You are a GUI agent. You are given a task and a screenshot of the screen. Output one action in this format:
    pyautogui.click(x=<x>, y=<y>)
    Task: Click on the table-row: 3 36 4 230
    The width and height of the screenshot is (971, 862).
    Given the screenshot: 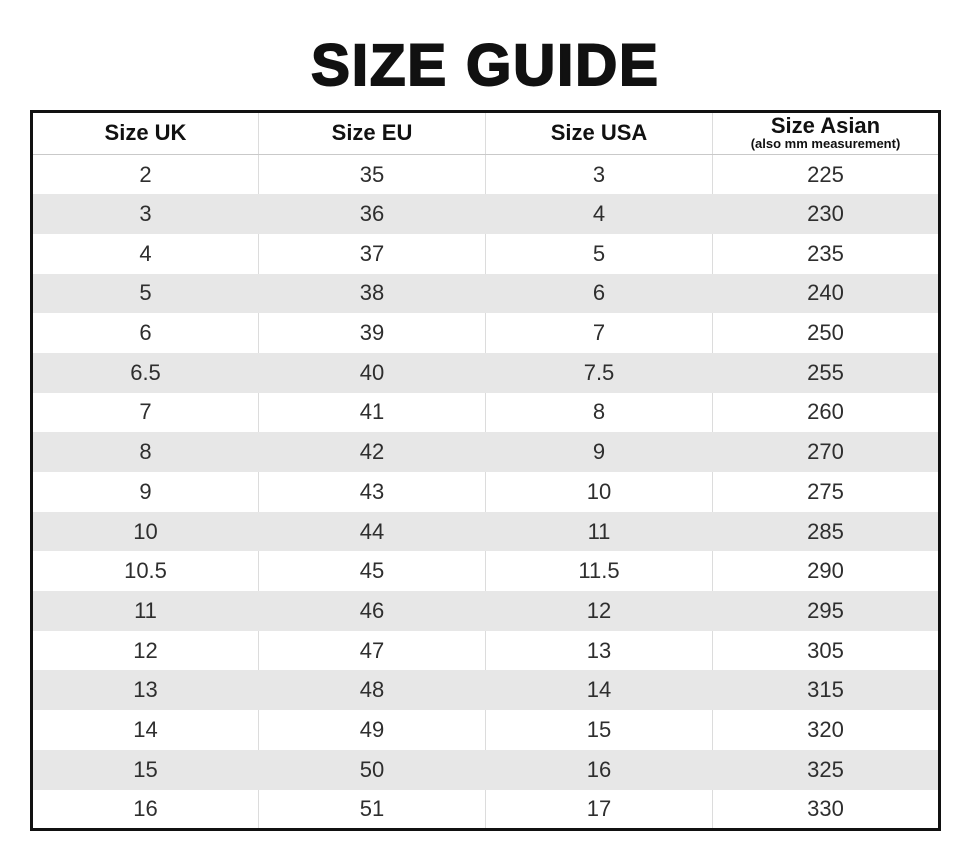 What is the action you would take?
    pyautogui.click(x=485, y=214)
    